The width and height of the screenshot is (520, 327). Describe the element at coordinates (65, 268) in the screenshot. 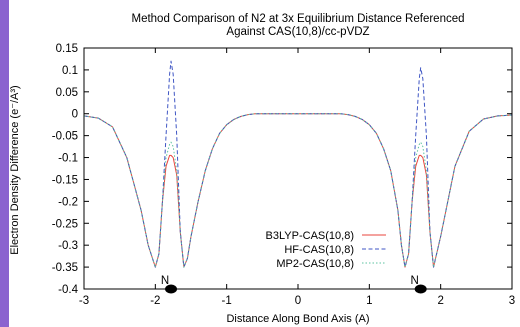

I see `y-tick-label: -0.35` at that location.